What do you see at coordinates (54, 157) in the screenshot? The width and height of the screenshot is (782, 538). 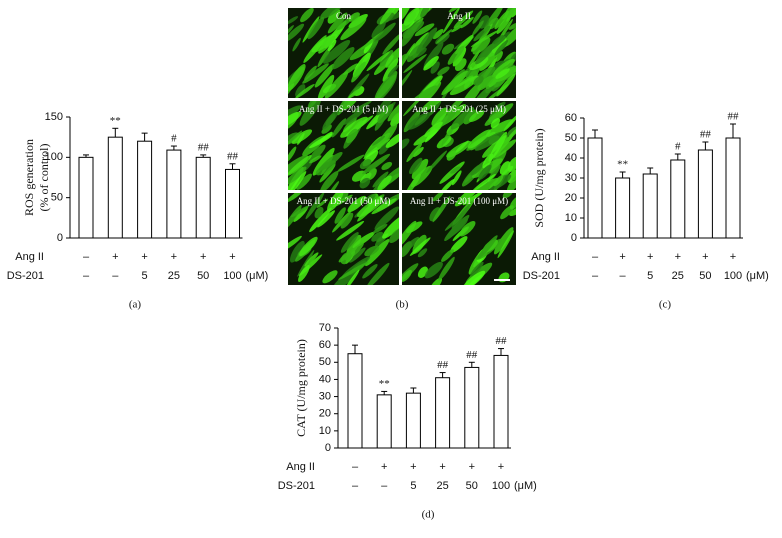 I see `y-tick-label: 100` at bounding box center [54, 157].